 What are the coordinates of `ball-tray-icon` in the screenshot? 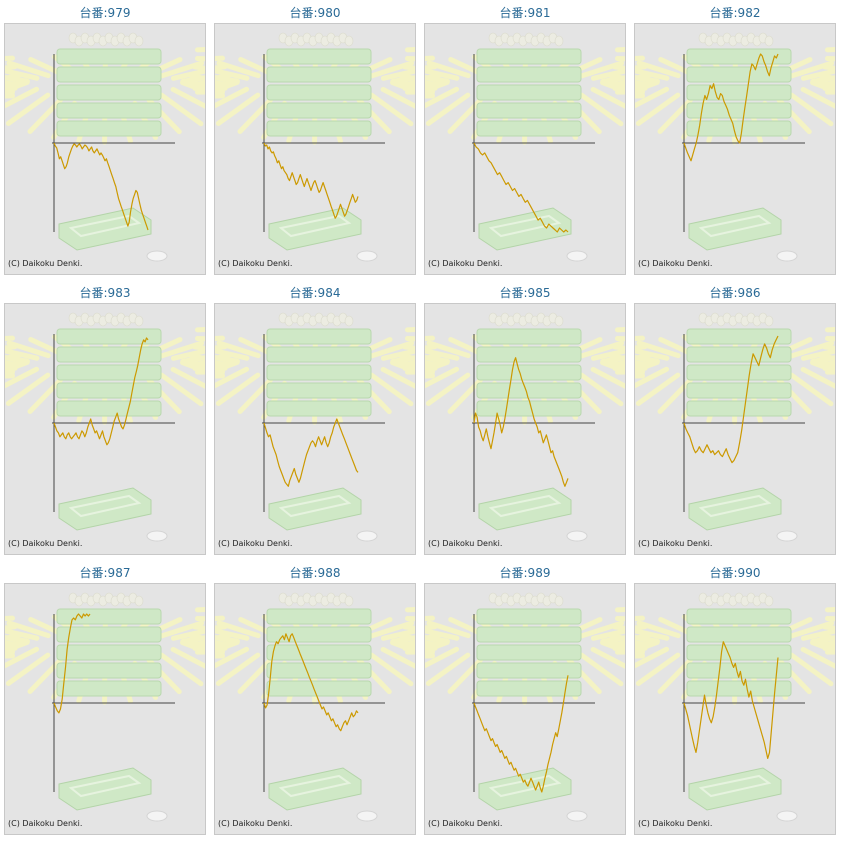 It's located at (315, 229).